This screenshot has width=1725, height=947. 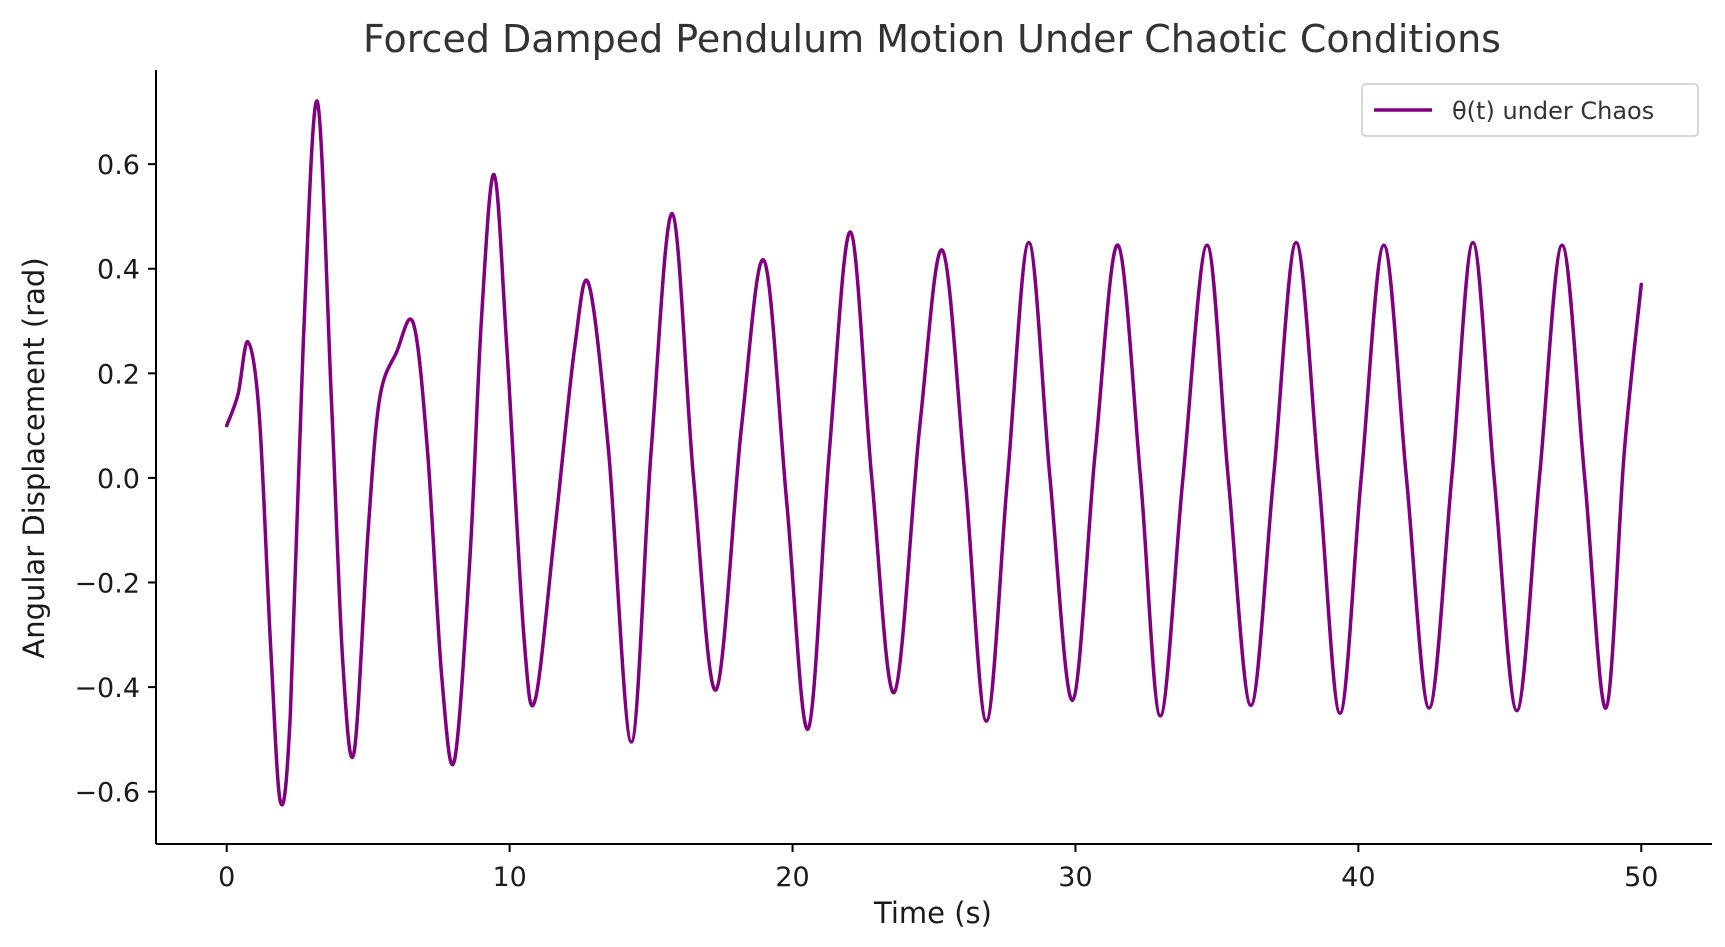 I want to click on y-axis-label: Angular Displacement (rad), so click(x=34, y=457).